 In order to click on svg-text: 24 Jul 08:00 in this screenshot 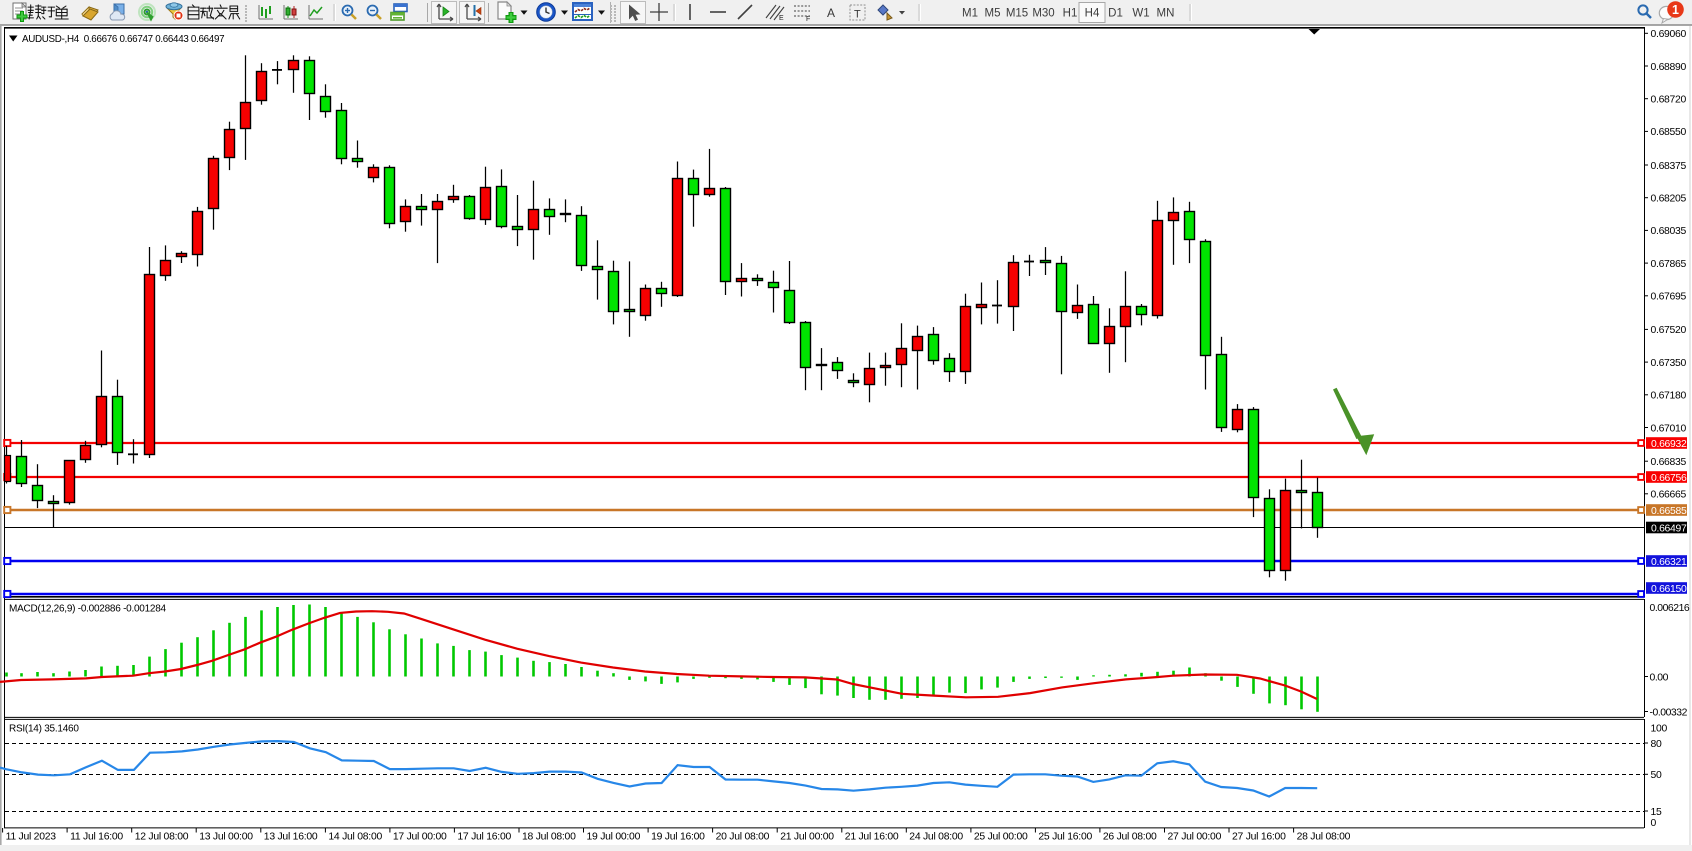, I will do `click(936, 837)`.